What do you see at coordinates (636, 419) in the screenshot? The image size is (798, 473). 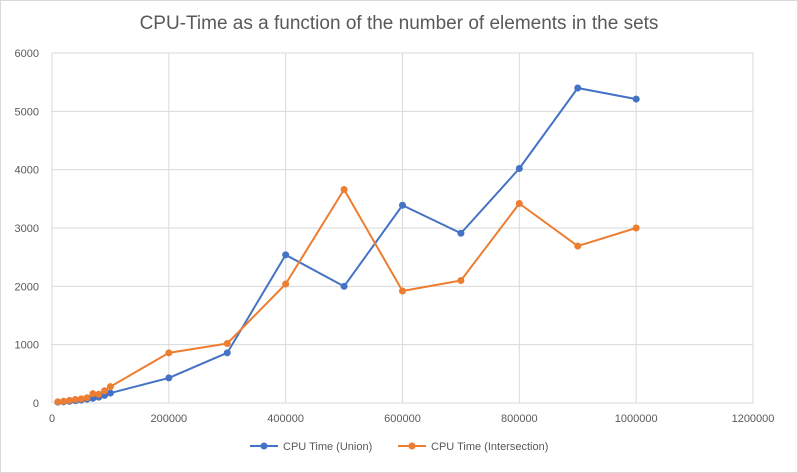 I see `x-tick-label: 1000000` at bounding box center [636, 419].